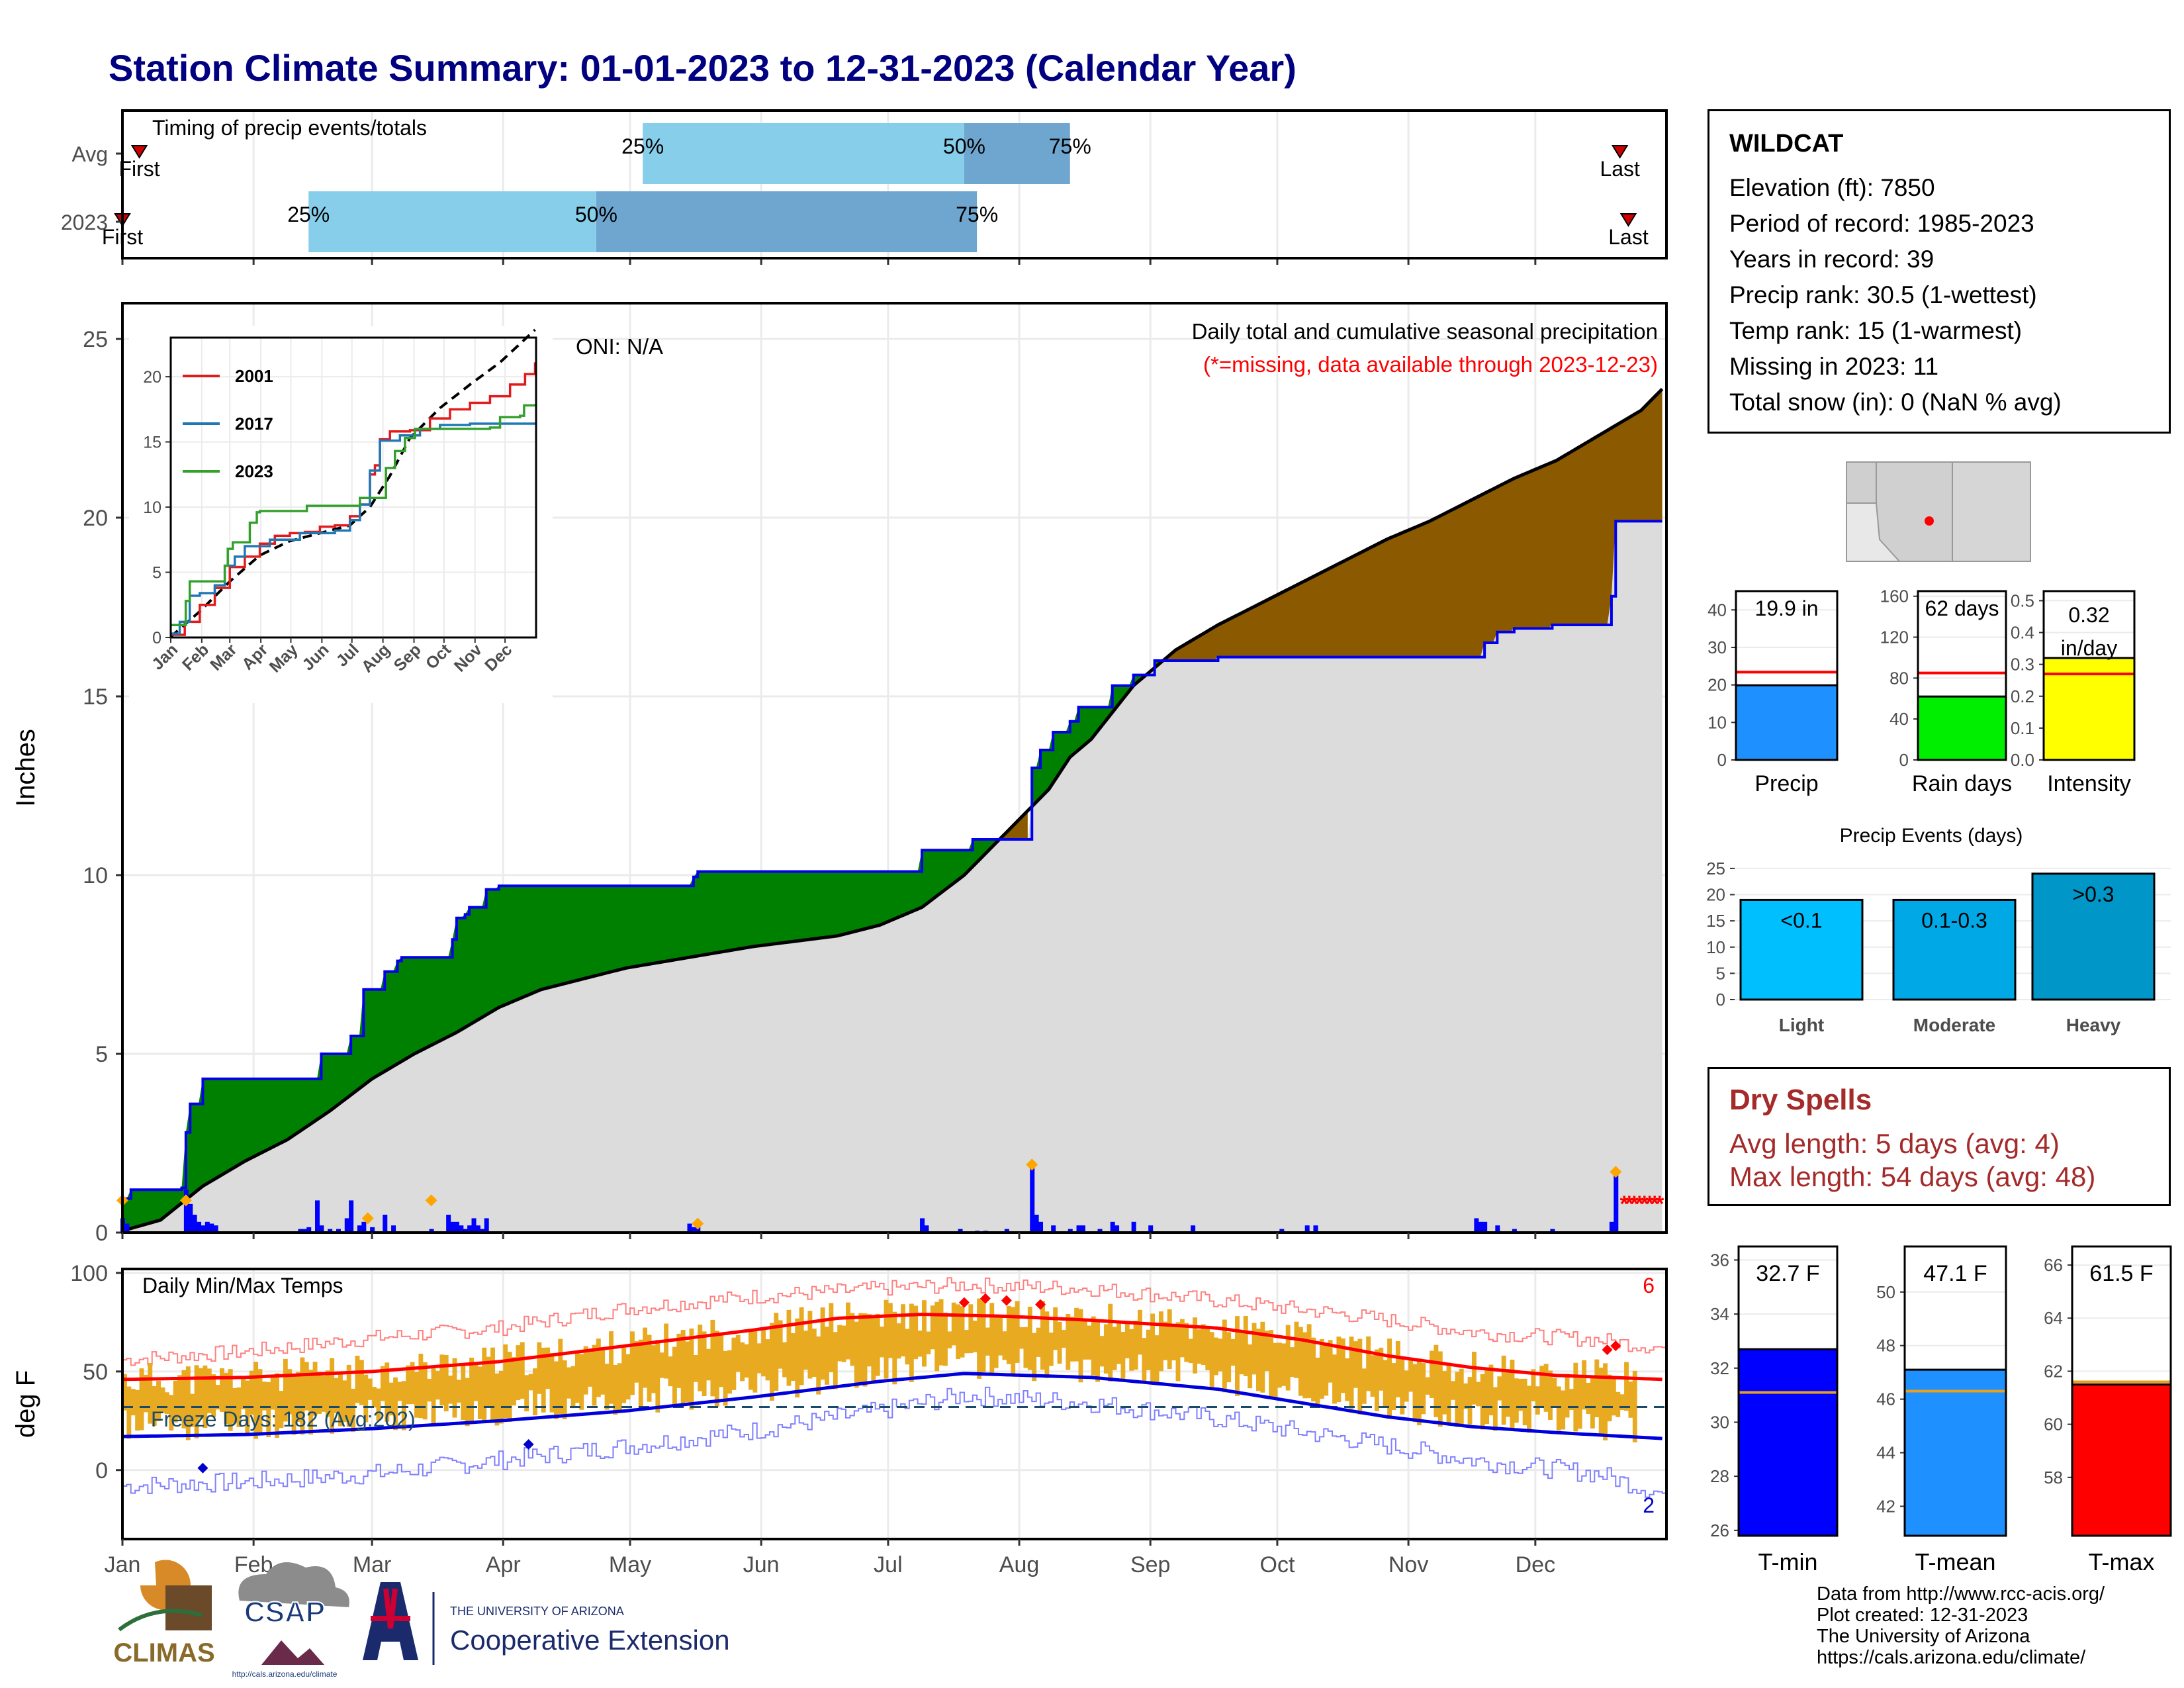  Describe the element at coordinates (1961, 1594) in the screenshot. I see `credit-line: Data from http://www.rcc-acis.org/` at that location.